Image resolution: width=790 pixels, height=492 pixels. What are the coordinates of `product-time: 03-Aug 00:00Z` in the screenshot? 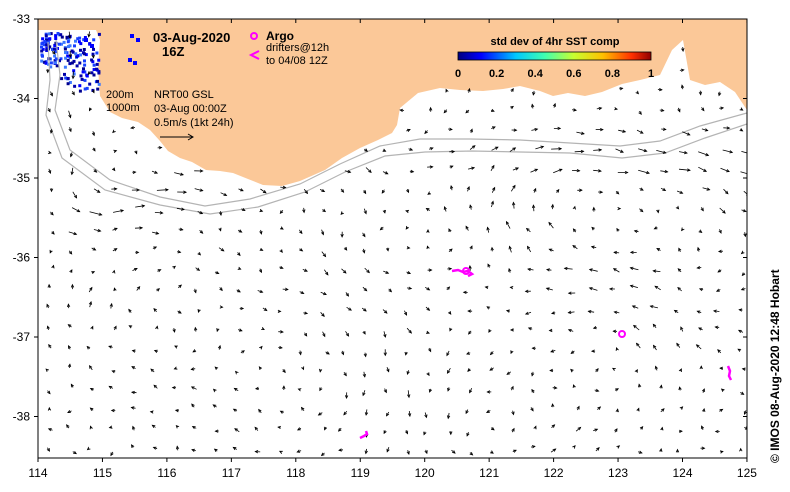 It's located at (190, 109).